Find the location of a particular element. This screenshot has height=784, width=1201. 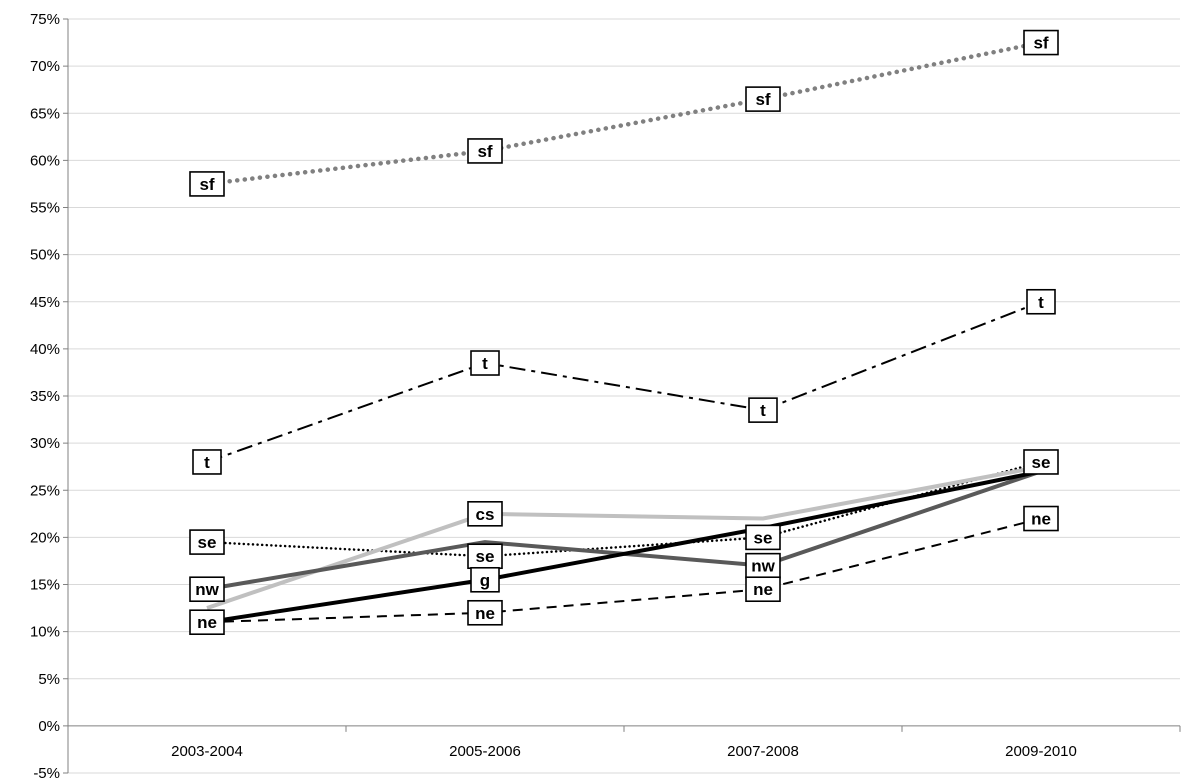

y-tick-label: 45% is located at coordinates (45, 302).